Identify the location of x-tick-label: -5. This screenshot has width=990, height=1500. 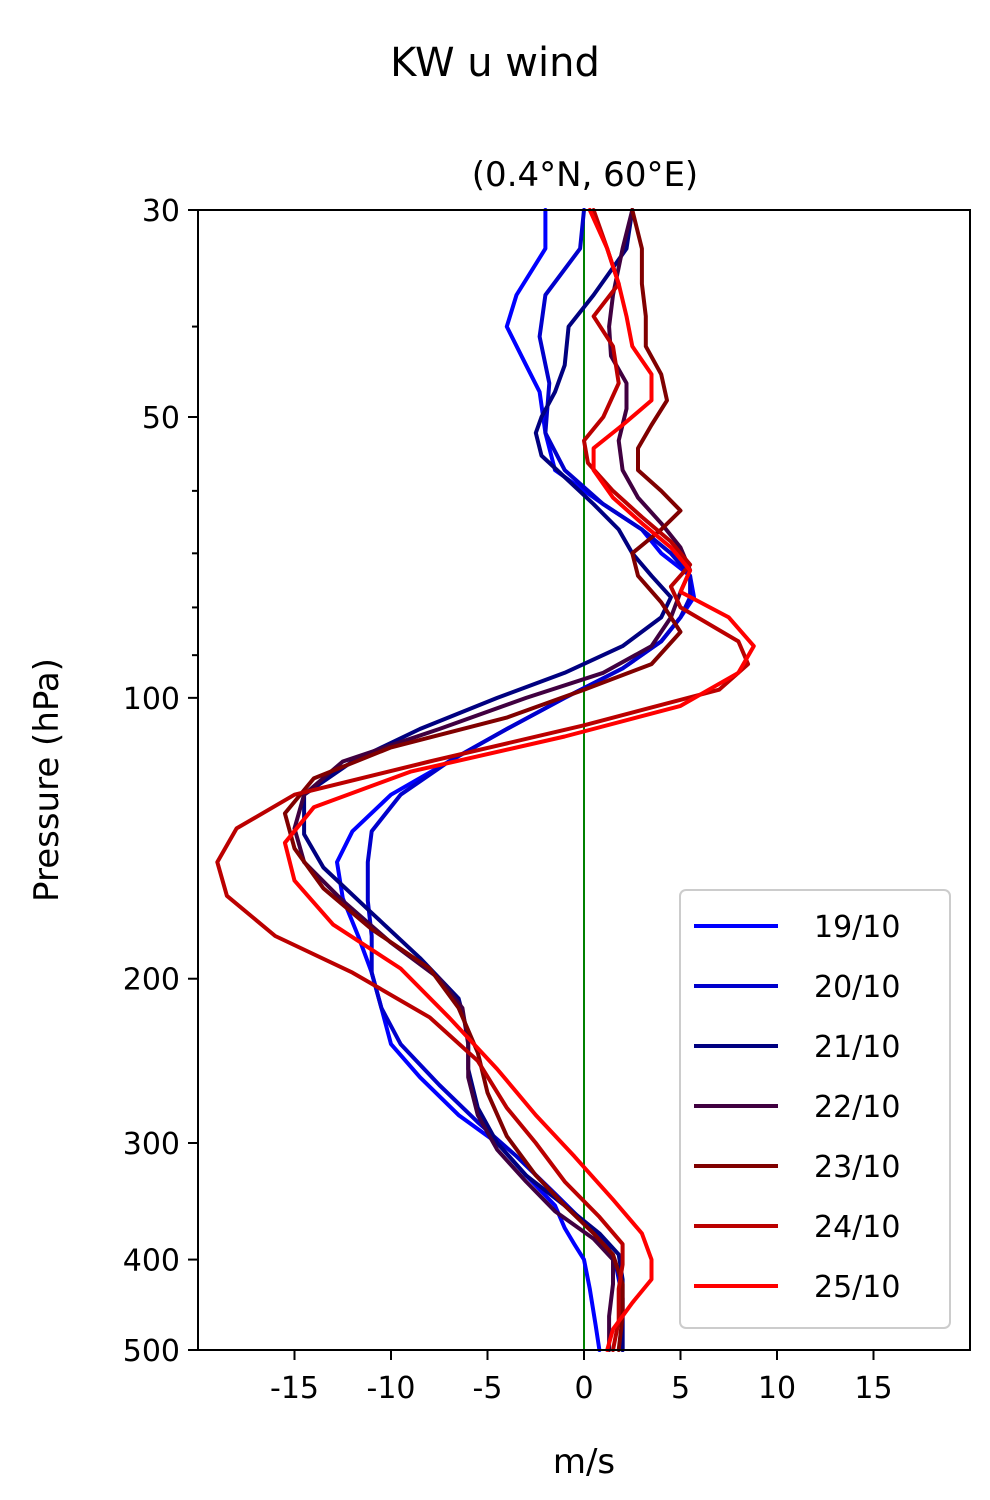
(488, 1388).